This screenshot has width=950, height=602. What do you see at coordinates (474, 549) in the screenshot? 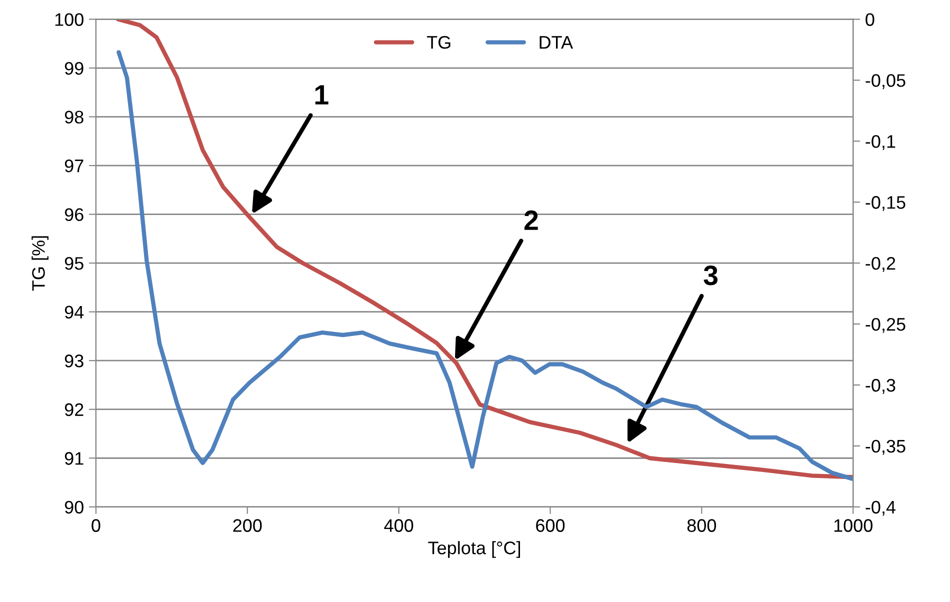
I see `x-axis-title: Teplota [°C]` at bounding box center [474, 549].